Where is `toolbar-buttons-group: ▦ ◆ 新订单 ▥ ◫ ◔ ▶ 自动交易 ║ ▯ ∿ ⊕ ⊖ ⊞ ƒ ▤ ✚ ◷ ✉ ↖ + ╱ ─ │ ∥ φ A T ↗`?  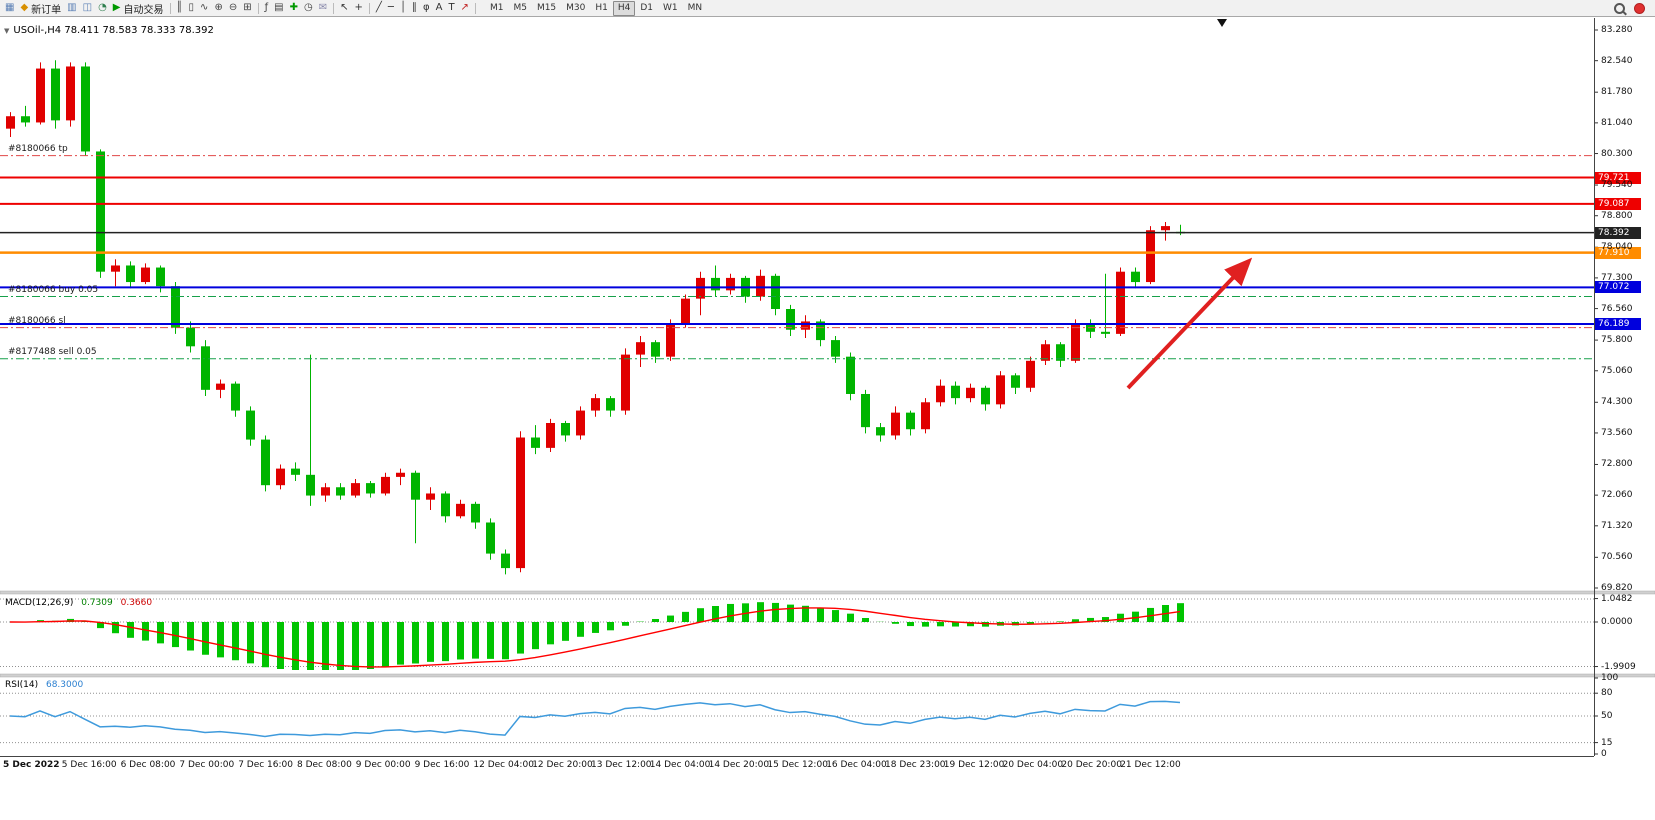 toolbar-buttons-group: ▦ ◆ 新订单 ▥ ◫ ◔ ▶ 自动交易 ║ ▯ ∿ ⊕ ⊖ ⊞ ƒ ▤ ✚ ◷ ✉ ↖ + ╱ ─ │ ∥ φ A T ↗ is located at coordinates (240, 8).